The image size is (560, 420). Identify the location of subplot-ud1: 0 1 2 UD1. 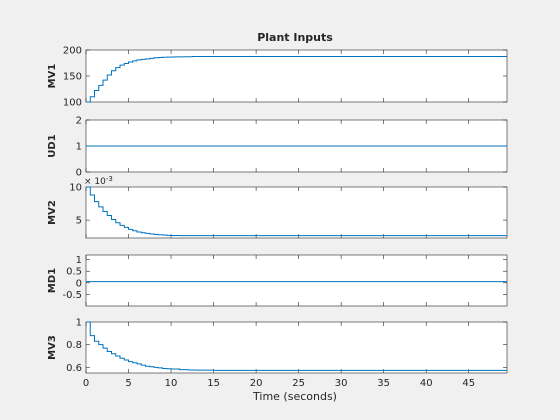
(277, 147).